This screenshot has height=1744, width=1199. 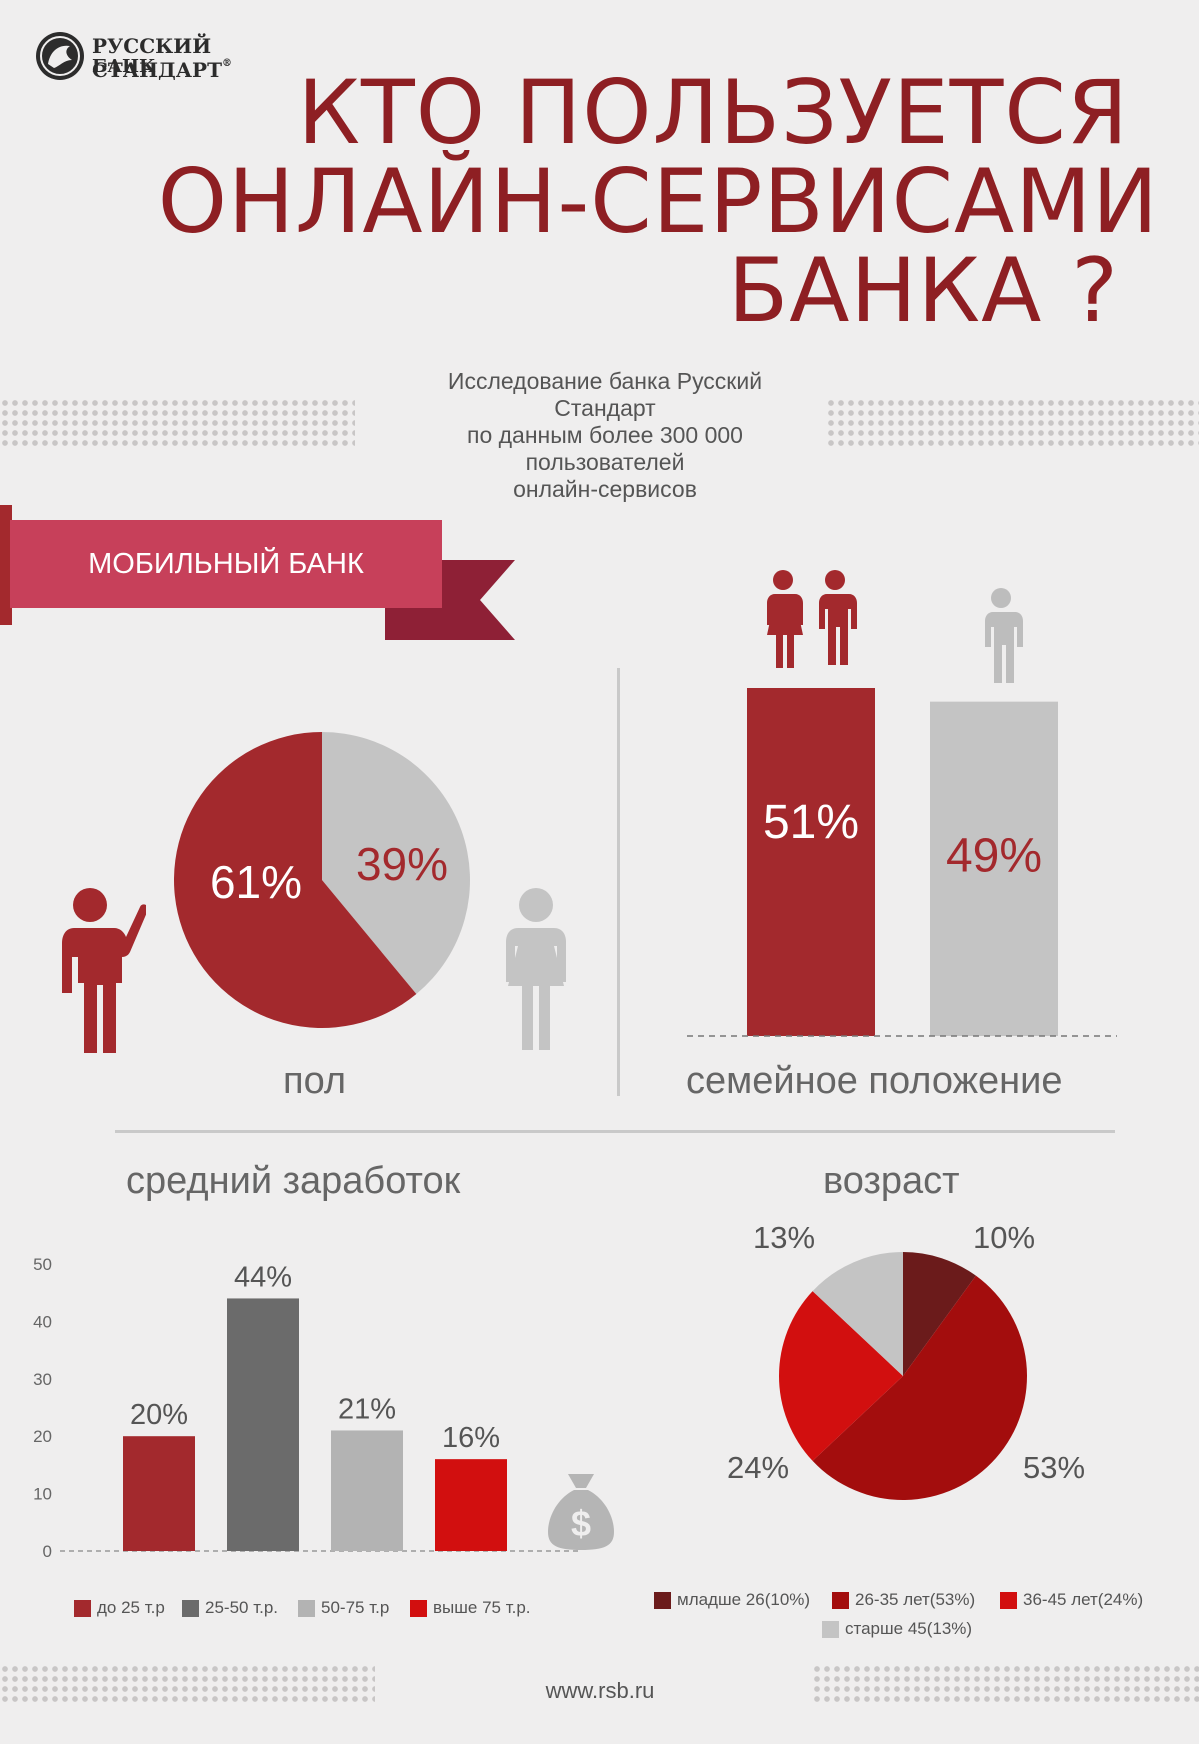 I want to click on gender-pie-chart: 61% 39%, so click(x=321, y=880).